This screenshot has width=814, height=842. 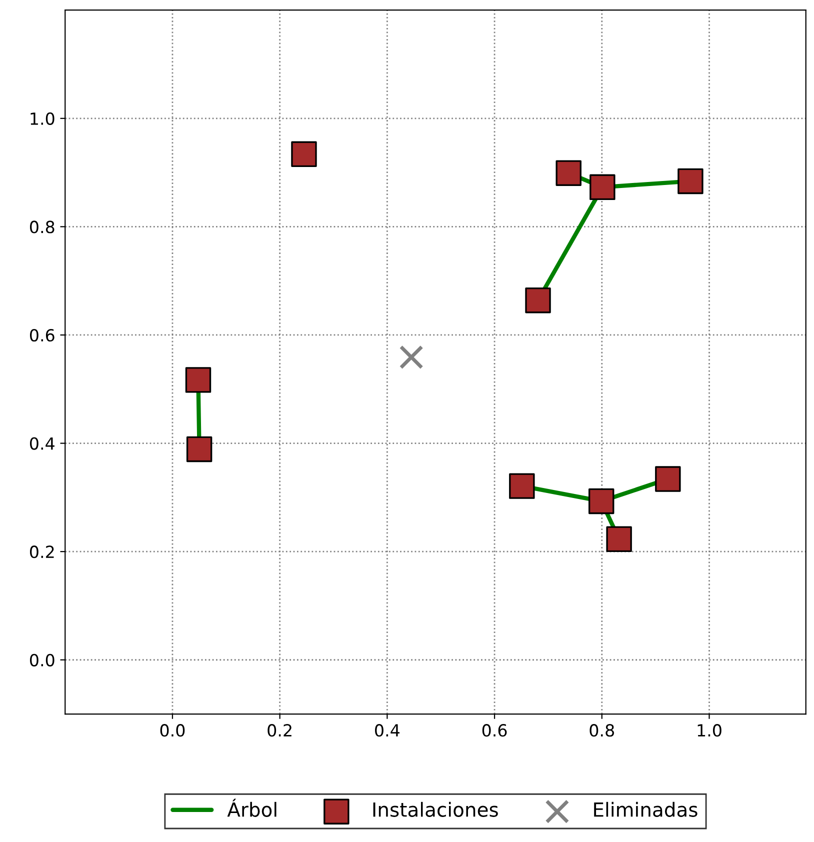 What do you see at coordinates (42, 118) in the screenshot?
I see `y-tick-label: 1.0` at bounding box center [42, 118].